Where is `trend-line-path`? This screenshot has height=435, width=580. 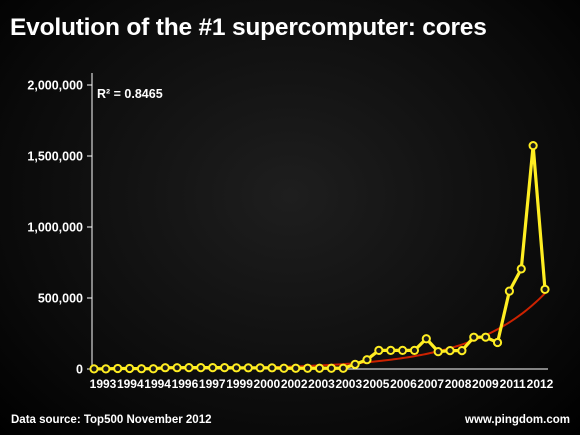 trend-line-path is located at coordinates (319, 331).